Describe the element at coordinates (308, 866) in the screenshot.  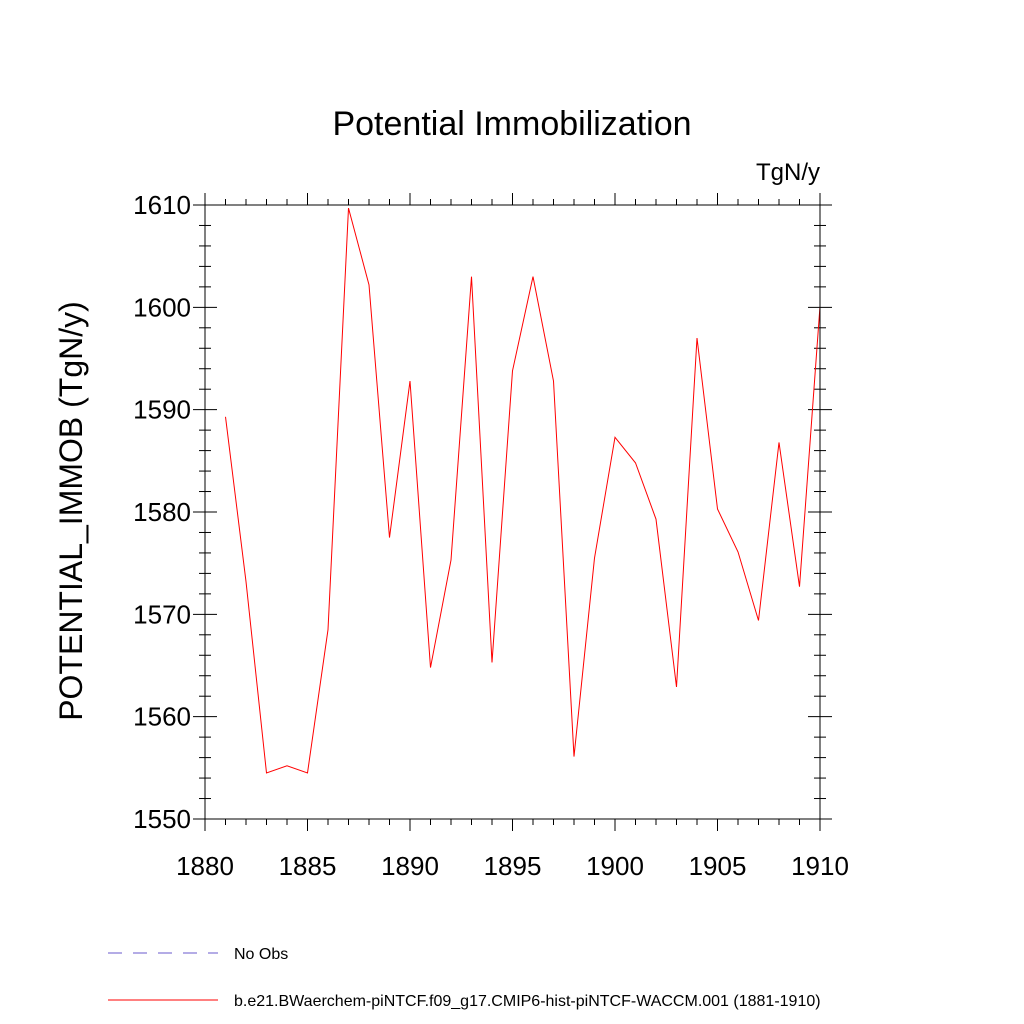
I see `x-tick-label: 1885` at that location.